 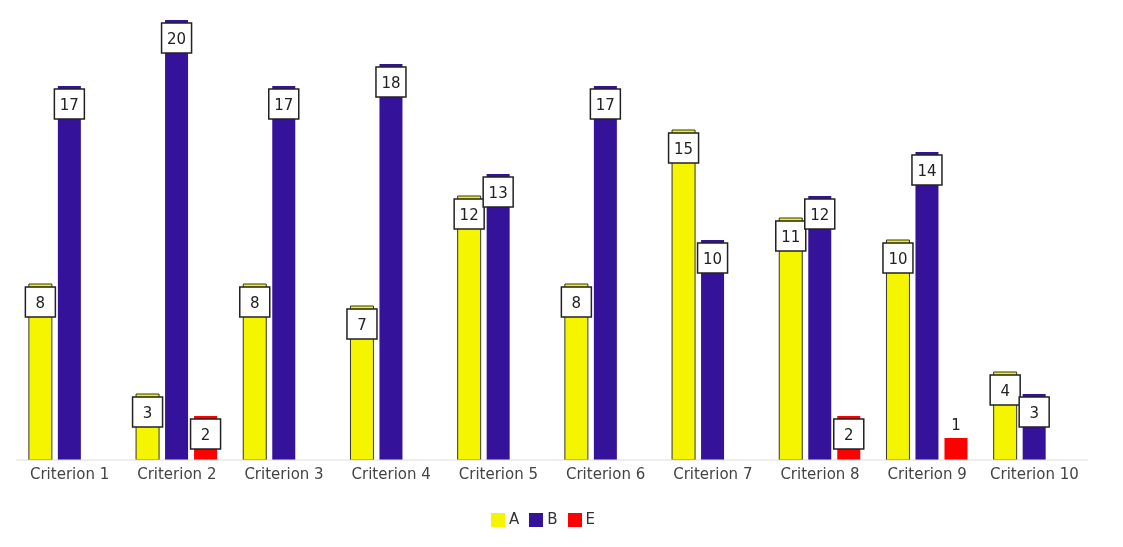 What do you see at coordinates (605, 473) in the screenshot?
I see `x-tick-label: Criterion 6` at bounding box center [605, 473].